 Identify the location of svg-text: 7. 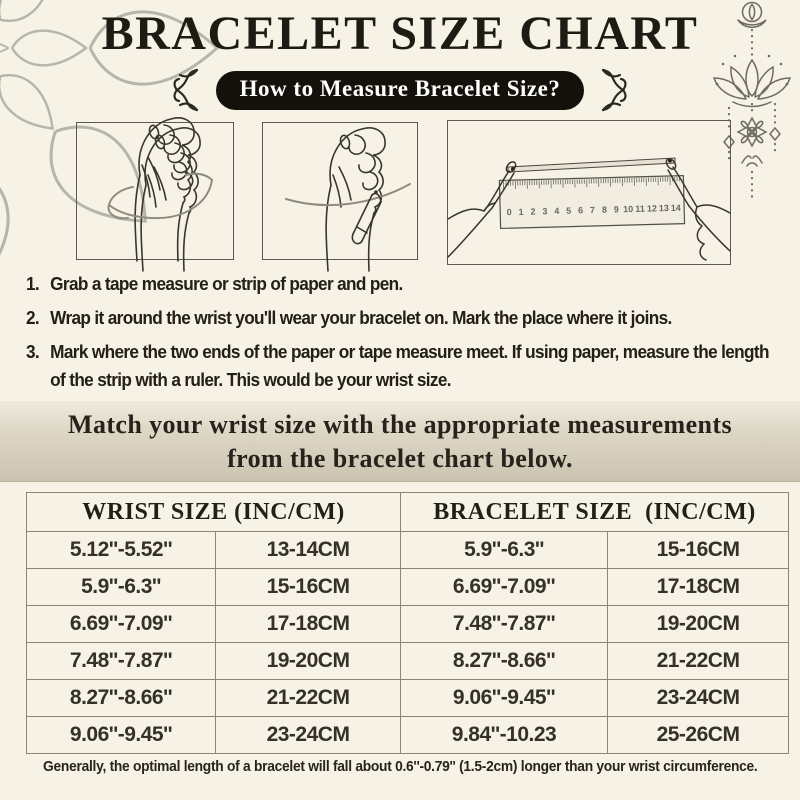
(592, 210).